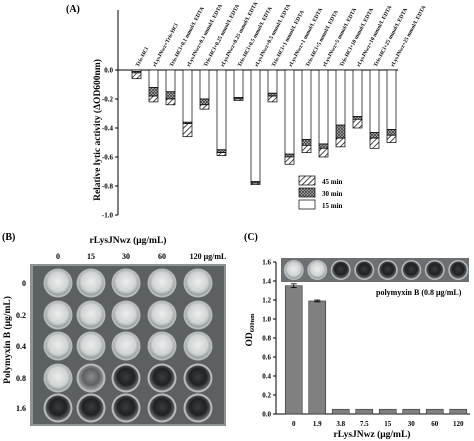 This screenshot has height=441, width=474. I want to click on panel-b-row-axis-title: Polymyxin B (μg/mL), so click(7, 340).